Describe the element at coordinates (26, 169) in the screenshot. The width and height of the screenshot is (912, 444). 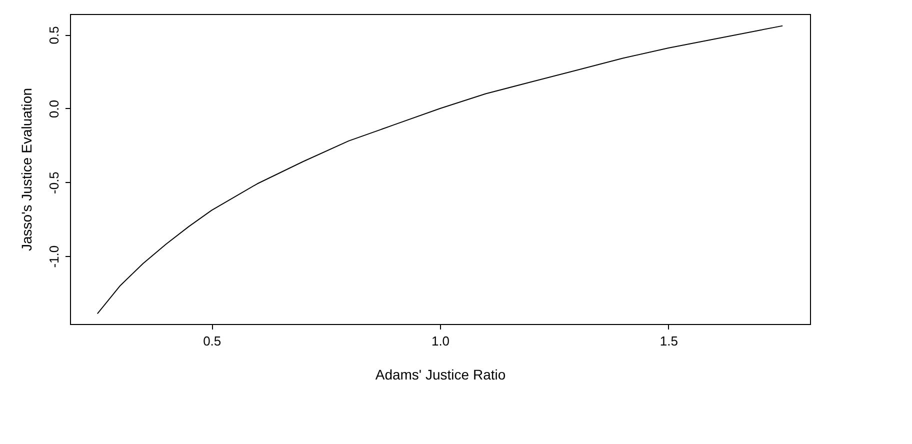
I see `y-axis-title: Jasso's Justice Evaluation` at that location.